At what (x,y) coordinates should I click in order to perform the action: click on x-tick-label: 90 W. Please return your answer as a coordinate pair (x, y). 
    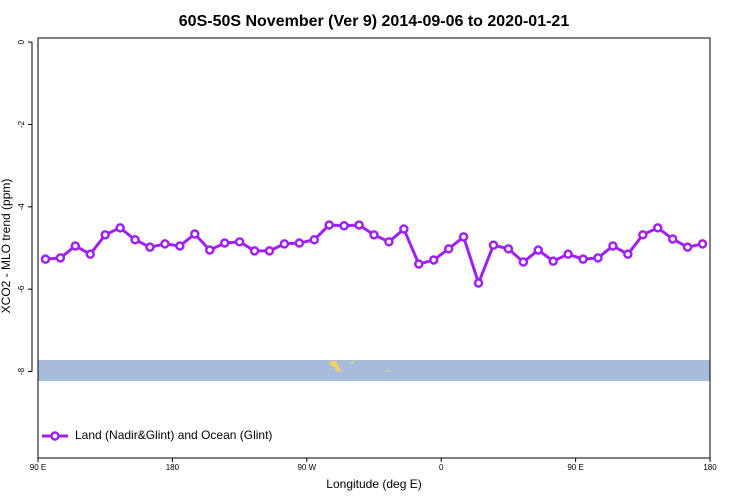
    Looking at the image, I should click on (306, 467).